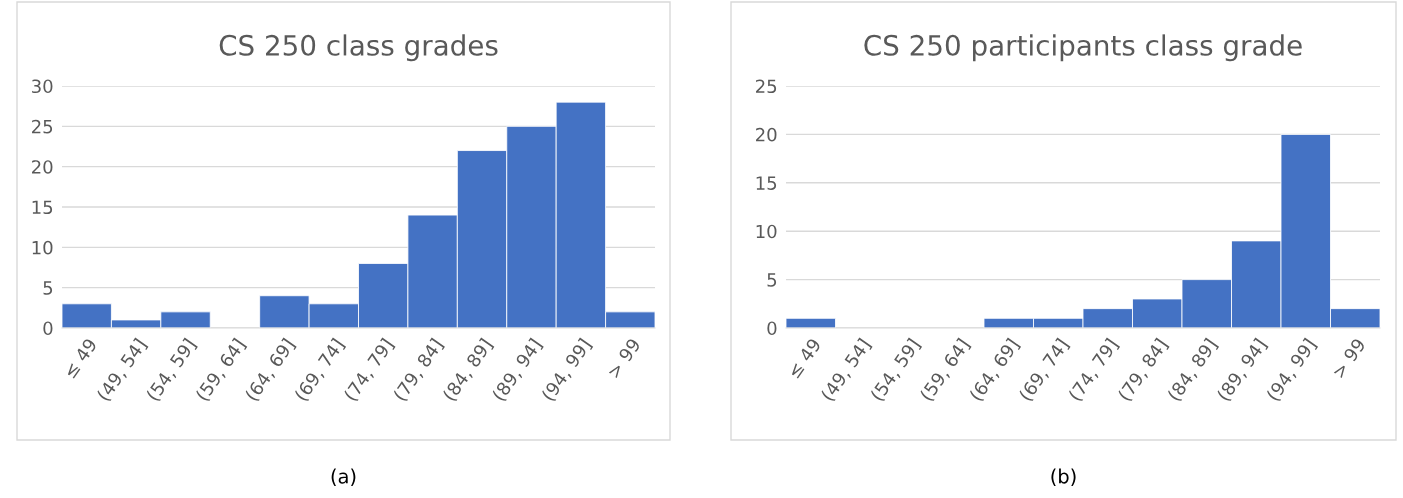  Describe the element at coordinates (1083, 48) in the screenshot. I see `chart-title: CS 250 participants class grade` at that location.